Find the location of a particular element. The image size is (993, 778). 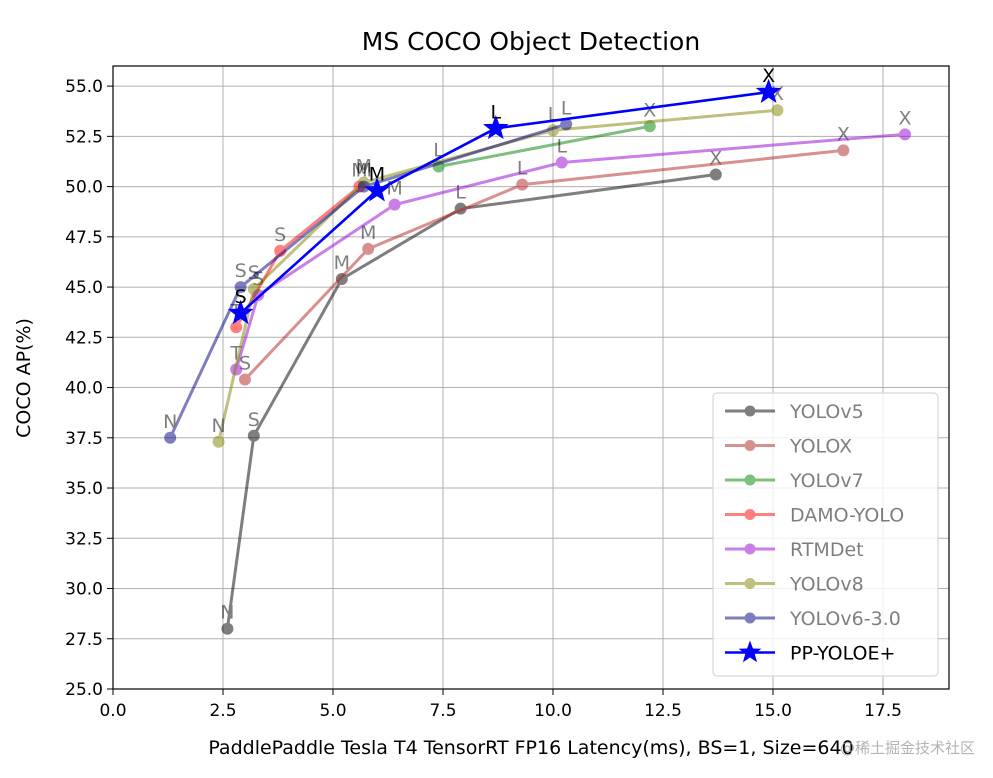

y-tick-label: 37.5 is located at coordinates (84, 439).